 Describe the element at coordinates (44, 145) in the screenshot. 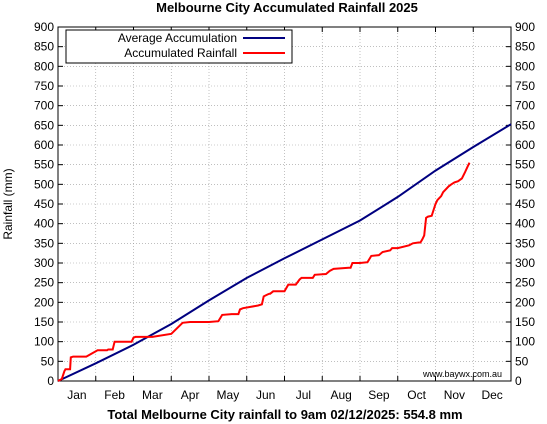

I see `y-tick-label-left: 600` at that location.